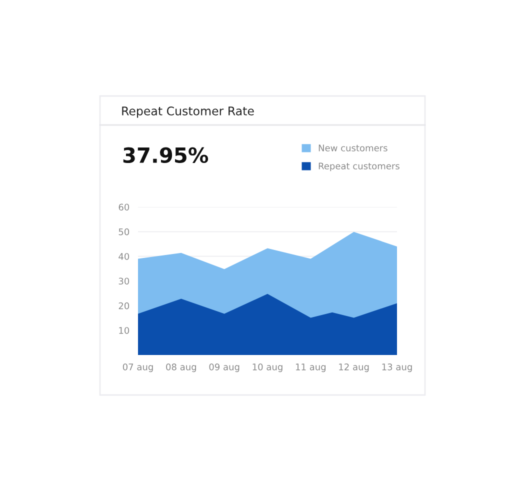 Image resolution: width=525 pixels, height=501 pixels. I want to click on legend-label: New customers, so click(353, 148).